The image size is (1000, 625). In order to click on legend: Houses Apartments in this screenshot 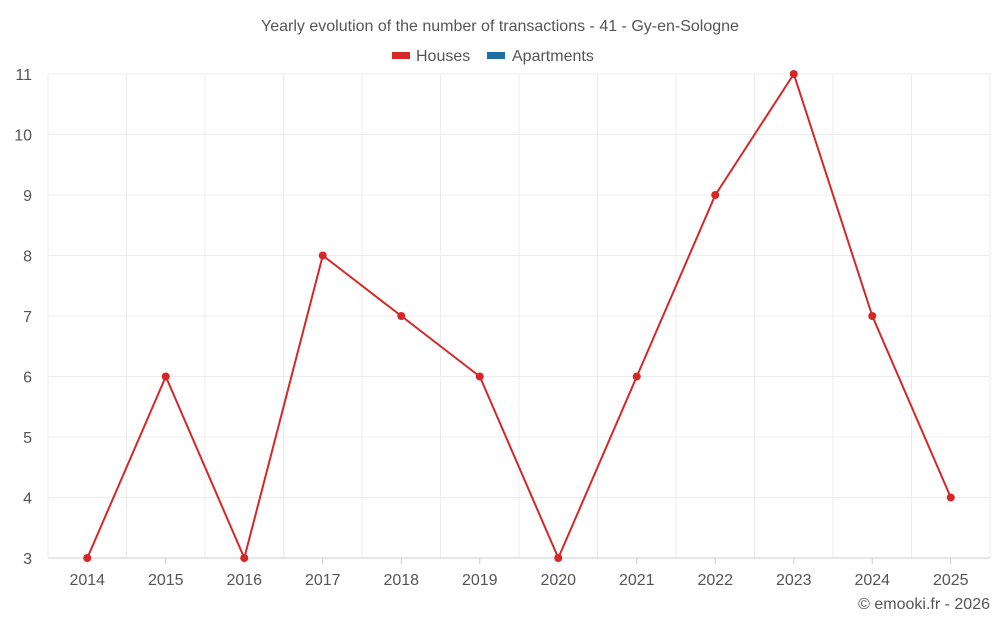, I will do `click(493, 56)`.